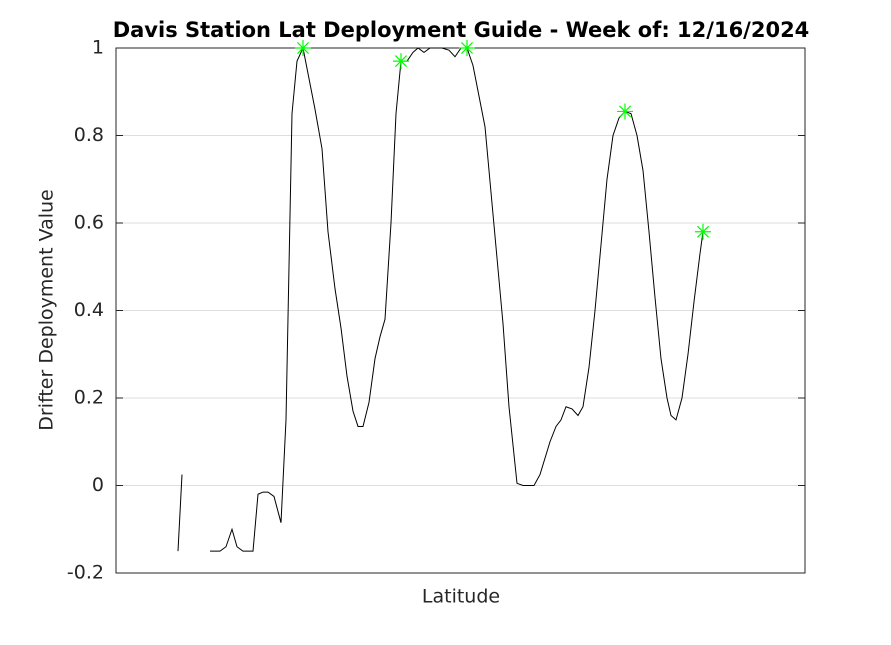 The height and width of the screenshot is (645, 891). What do you see at coordinates (89, 310) in the screenshot?
I see `y-tick-label: 0.4` at bounding box center [89, 310].